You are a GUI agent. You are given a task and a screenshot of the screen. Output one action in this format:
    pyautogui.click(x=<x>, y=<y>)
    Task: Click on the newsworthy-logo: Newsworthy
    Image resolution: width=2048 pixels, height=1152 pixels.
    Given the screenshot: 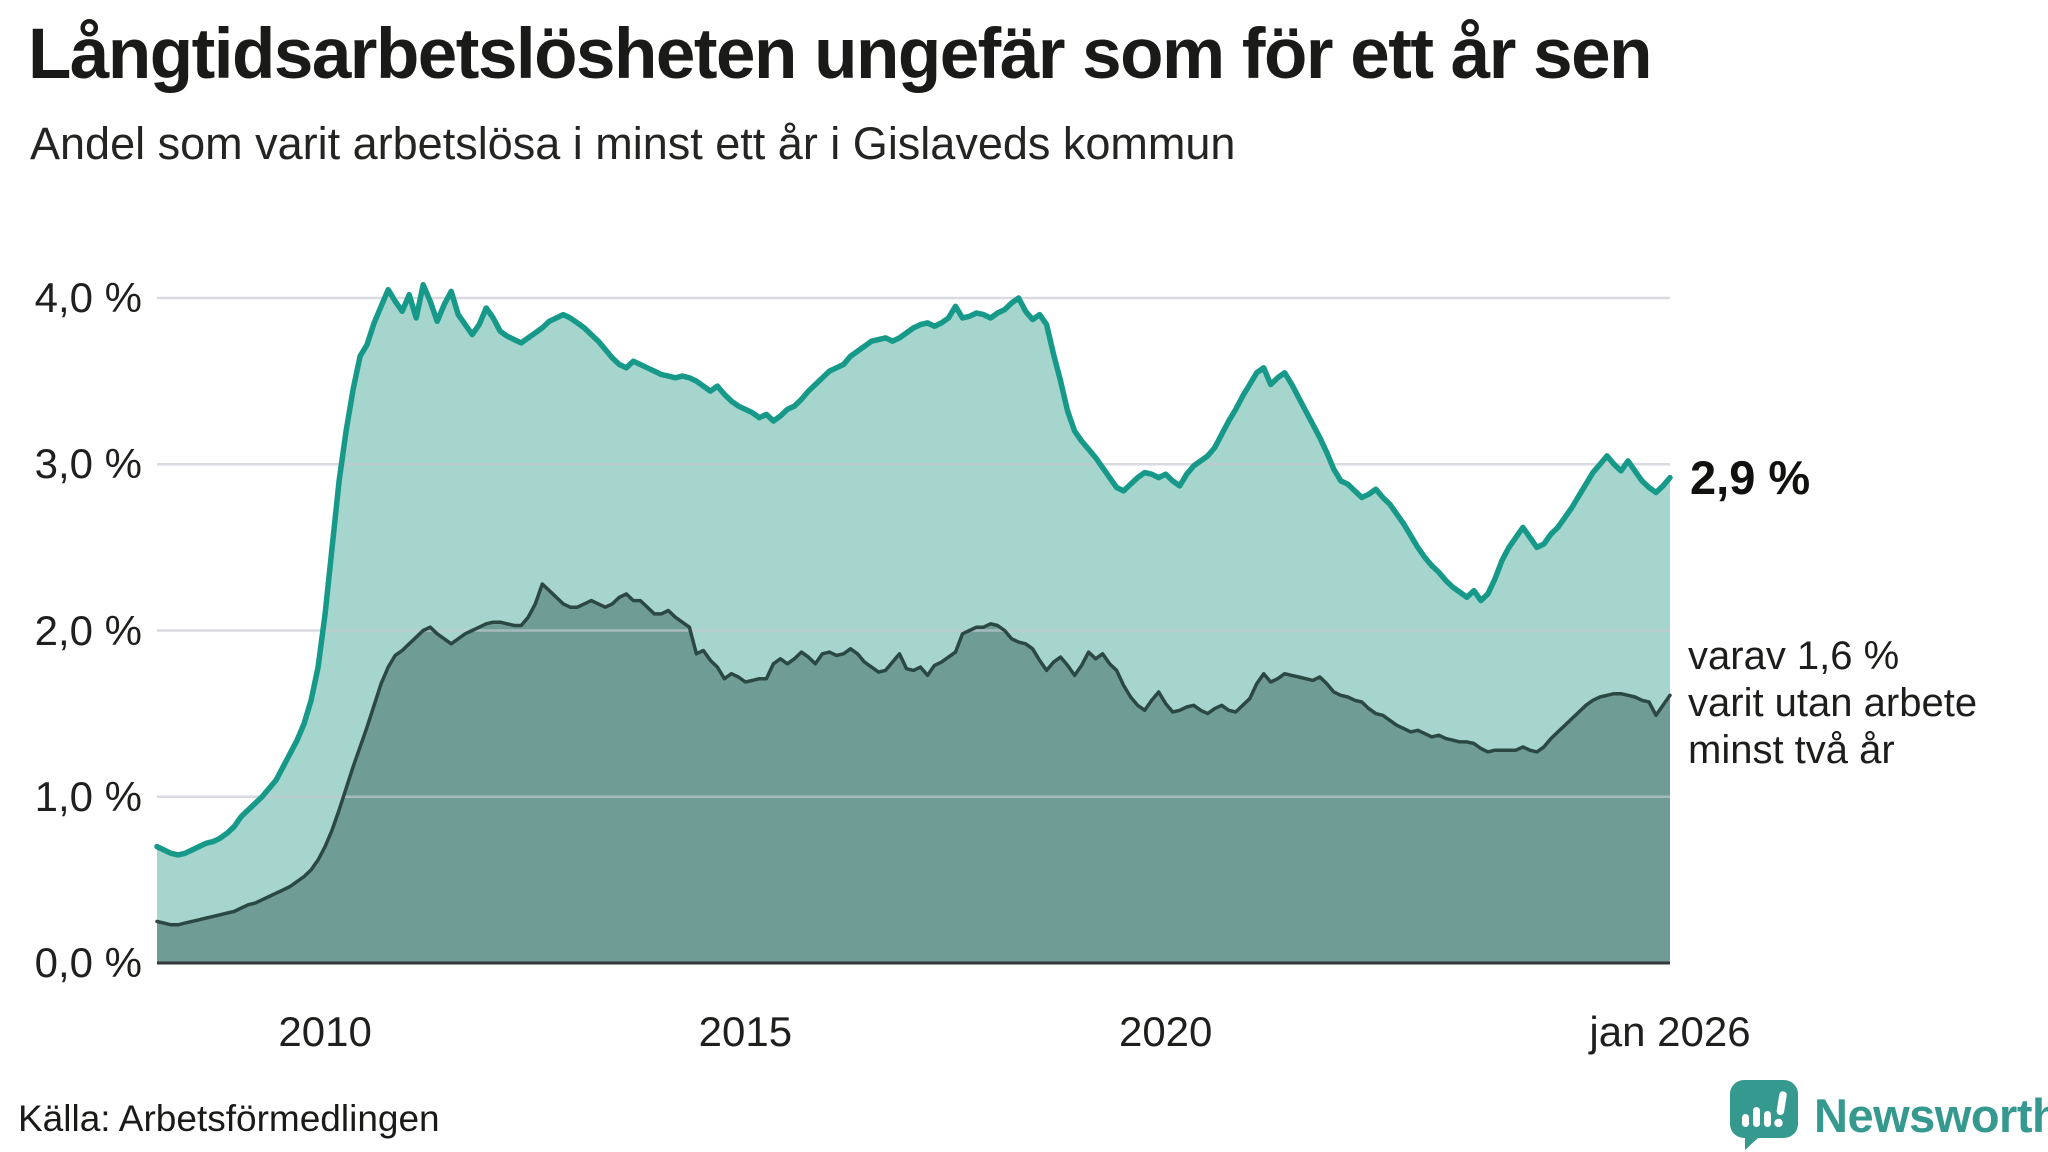 What is the action you would take?
    pyautogui.click(x=1888, y=1115)
    